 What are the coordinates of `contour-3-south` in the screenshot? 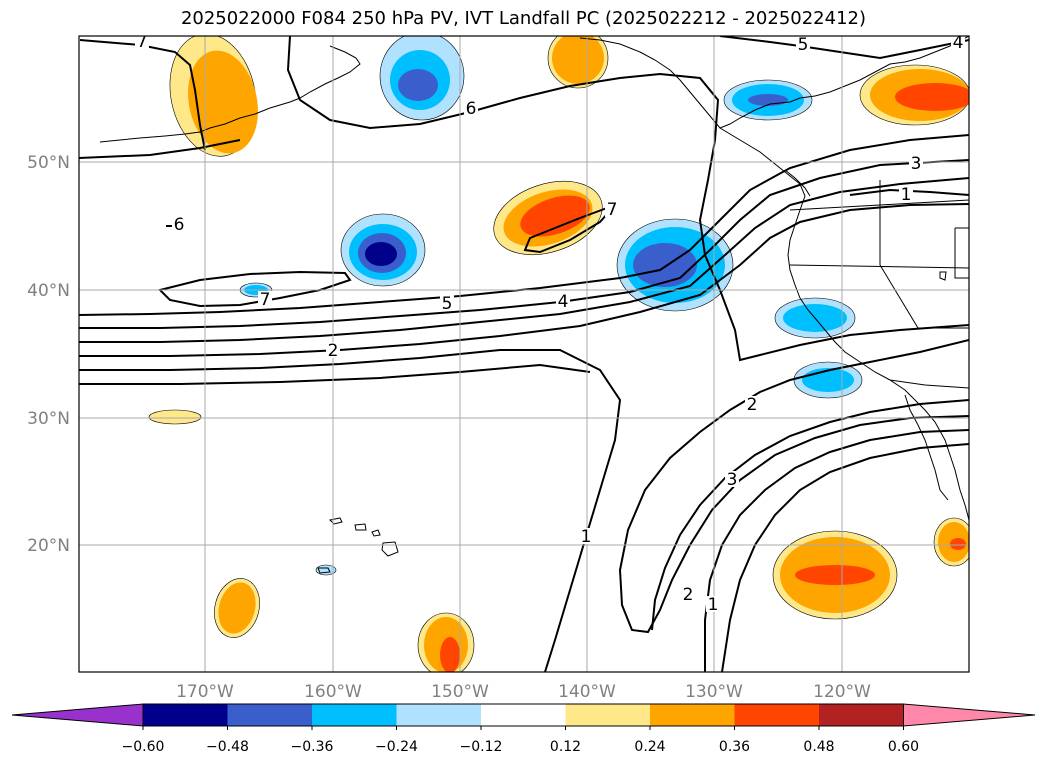 It's located at (836, 550).